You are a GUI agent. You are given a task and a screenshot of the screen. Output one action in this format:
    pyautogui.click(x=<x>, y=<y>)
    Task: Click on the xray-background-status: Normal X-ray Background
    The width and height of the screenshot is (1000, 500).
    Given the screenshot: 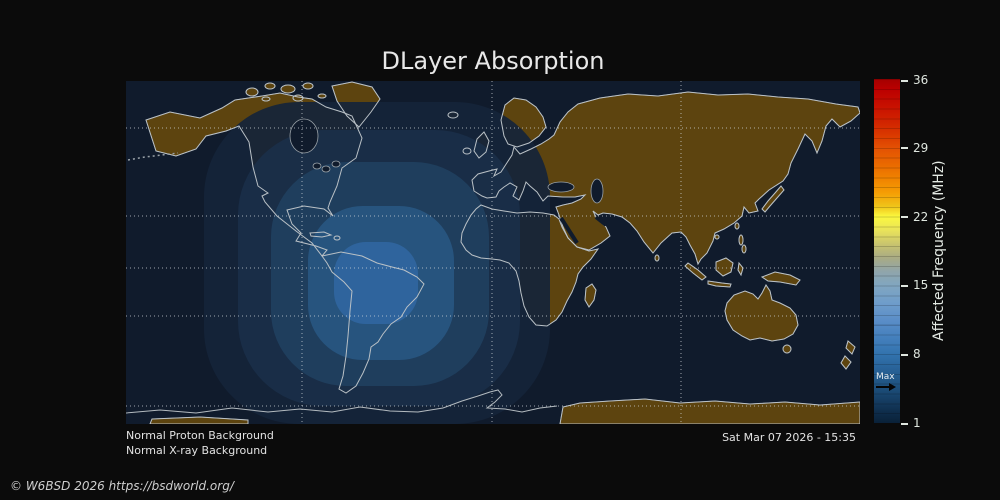 What is the action you would take?
    pyautogui.click(x=197, y=450)
    